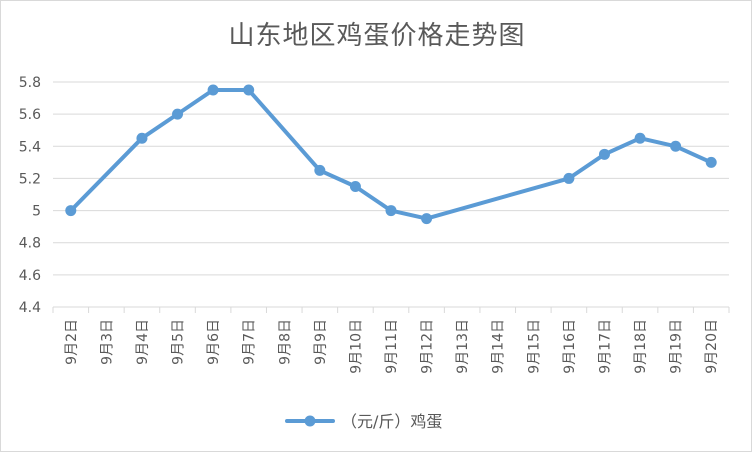 This screenshot has width=752, height=453. What do you see at coordinates (321, 342) in the screenshot?
I see `x-tick-label: 9月9日` at bounding box center [321, 342].